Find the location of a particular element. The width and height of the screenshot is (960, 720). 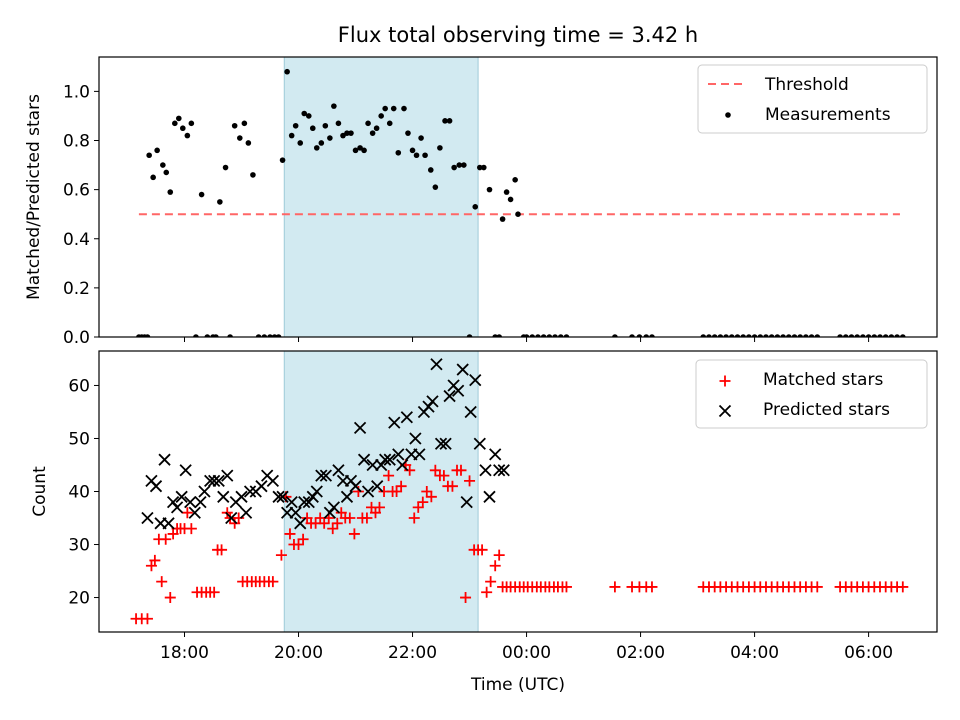

legend-measurement-label: Measurements is located at coordinates (828, 115).